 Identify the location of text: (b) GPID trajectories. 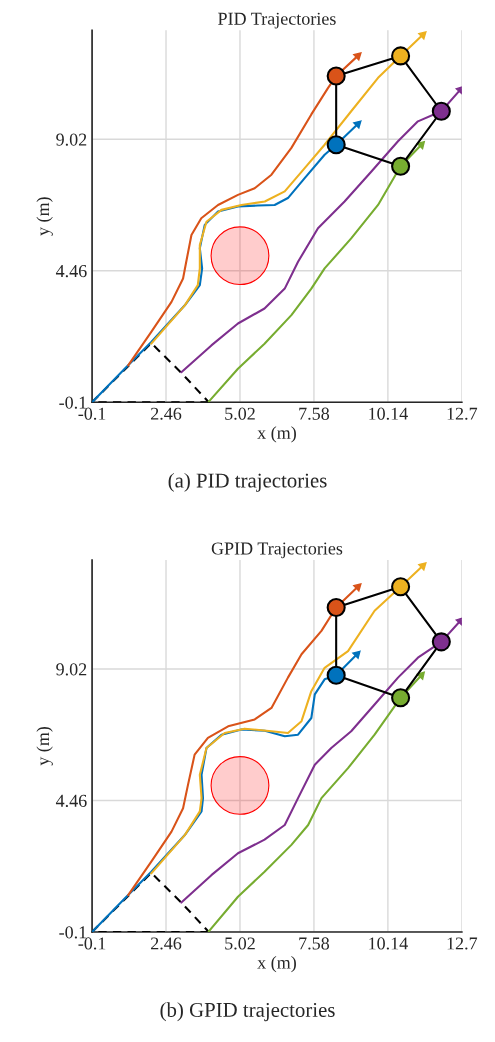
(247, 1012).